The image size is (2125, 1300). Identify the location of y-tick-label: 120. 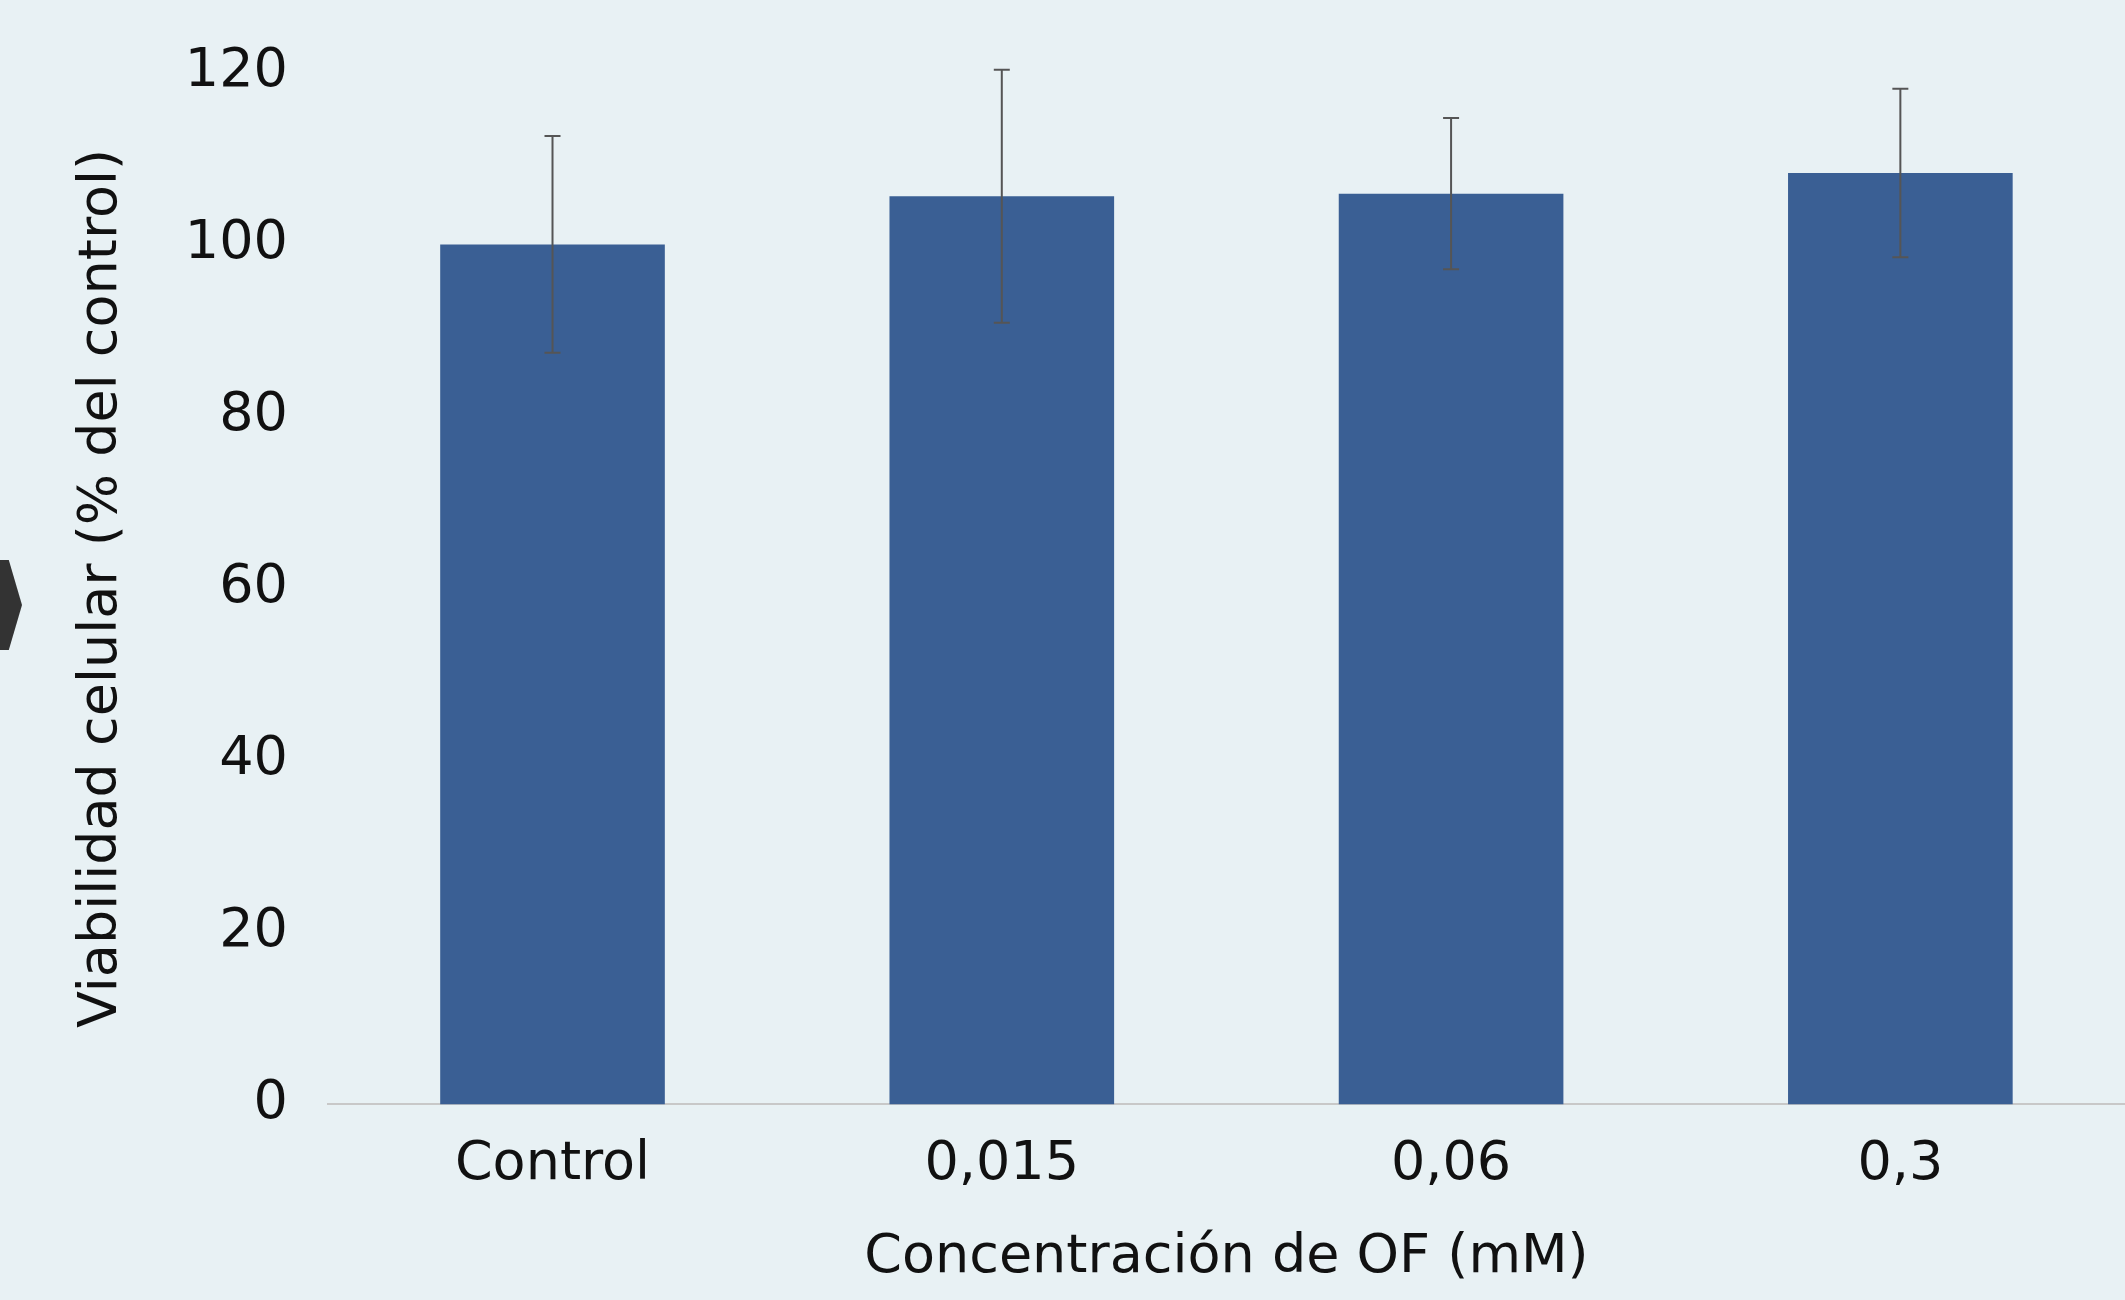
(236, 68).